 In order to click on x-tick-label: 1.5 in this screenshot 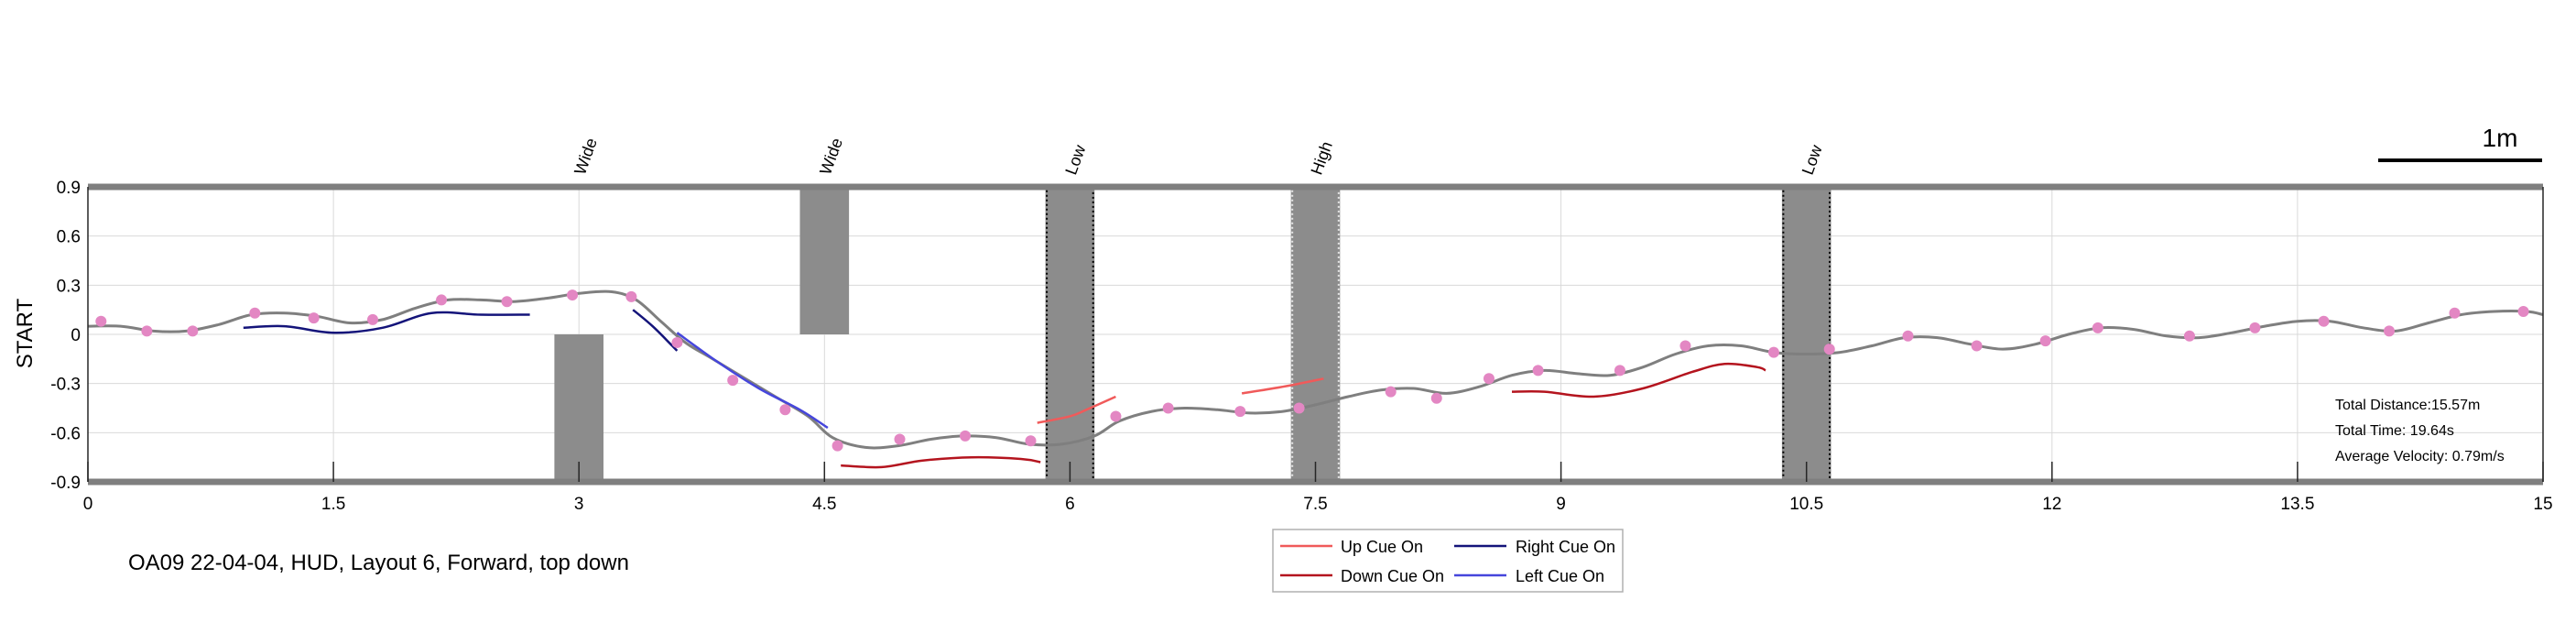, I will do `click(333, 504)`.